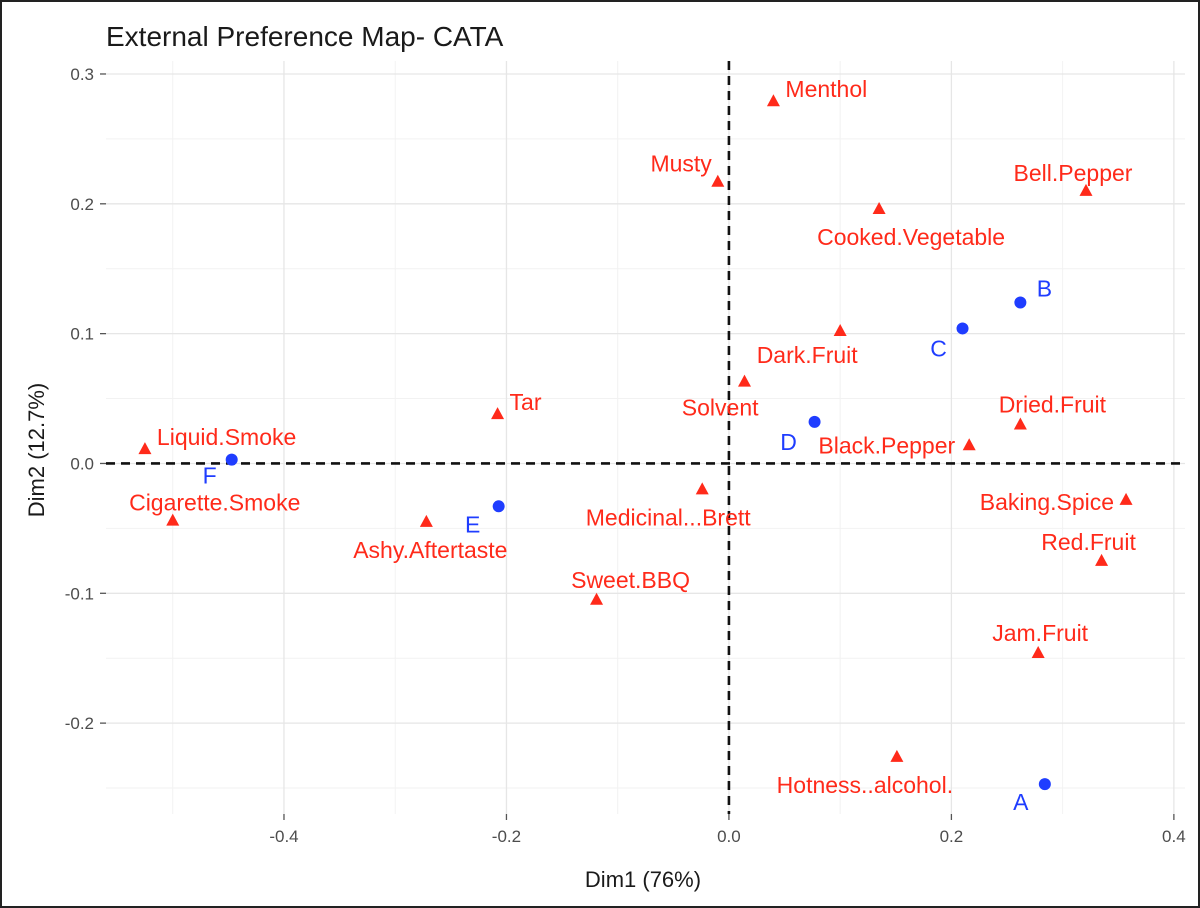 The image size is (1200, 908). Describe the element at coordinates (669, 517) in the screenshot. I see `attribute-label: Medicinal...Brett` at that location.